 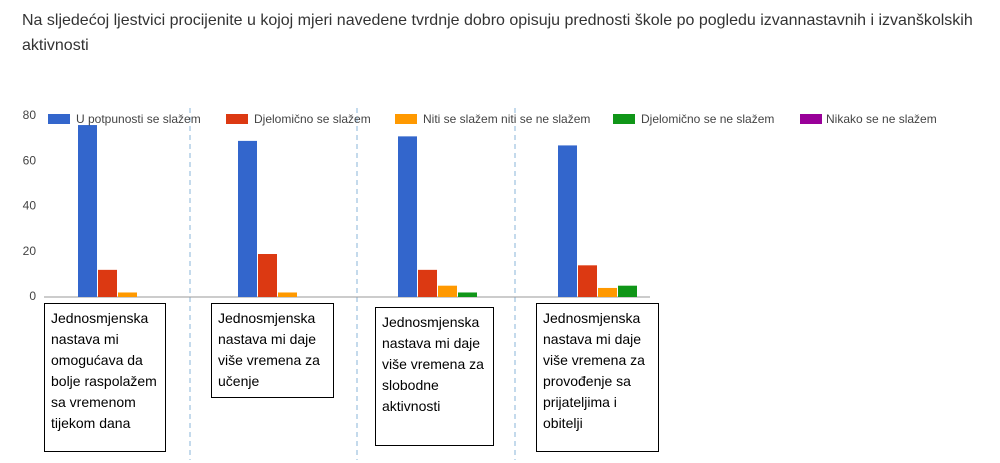 I want to click on y-tick-label: 60, so click(x=30, y=160).